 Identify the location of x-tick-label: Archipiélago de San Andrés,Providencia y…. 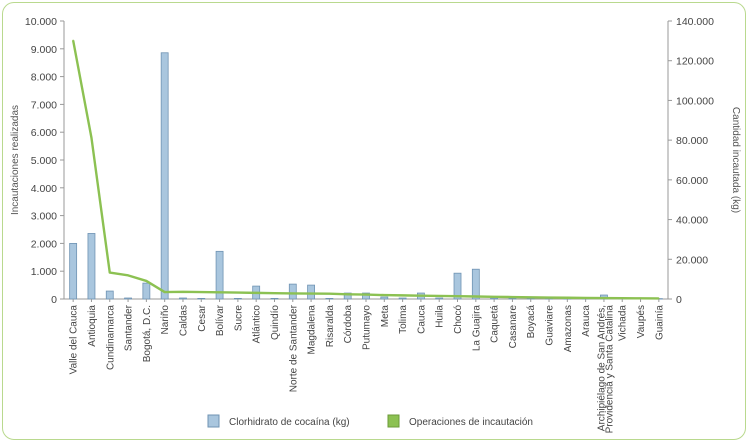
(605, 369).